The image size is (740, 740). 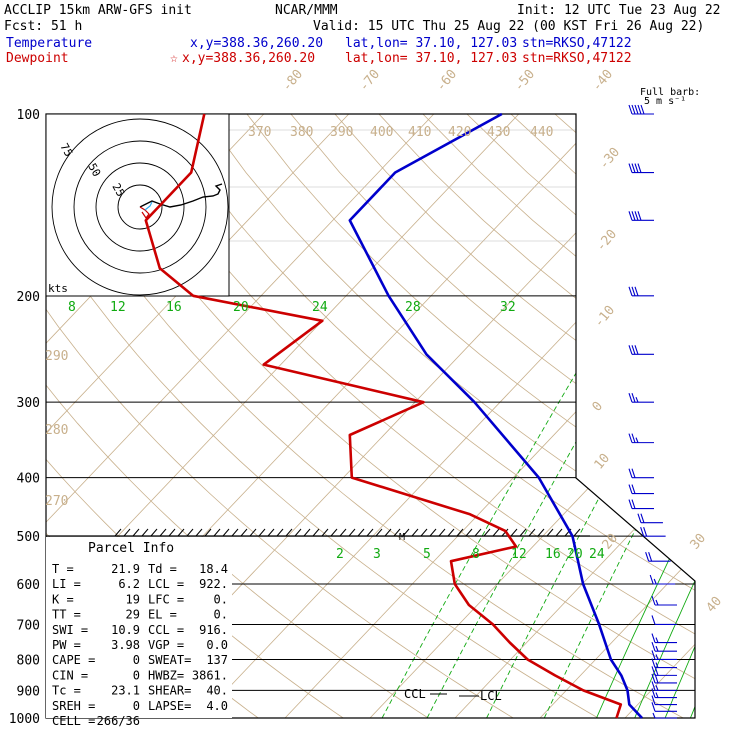 What do you see at coordinates (221, 615) in the screenshot?
I see `parcel-info-cell: 0.` at bounding box center [221, 615].